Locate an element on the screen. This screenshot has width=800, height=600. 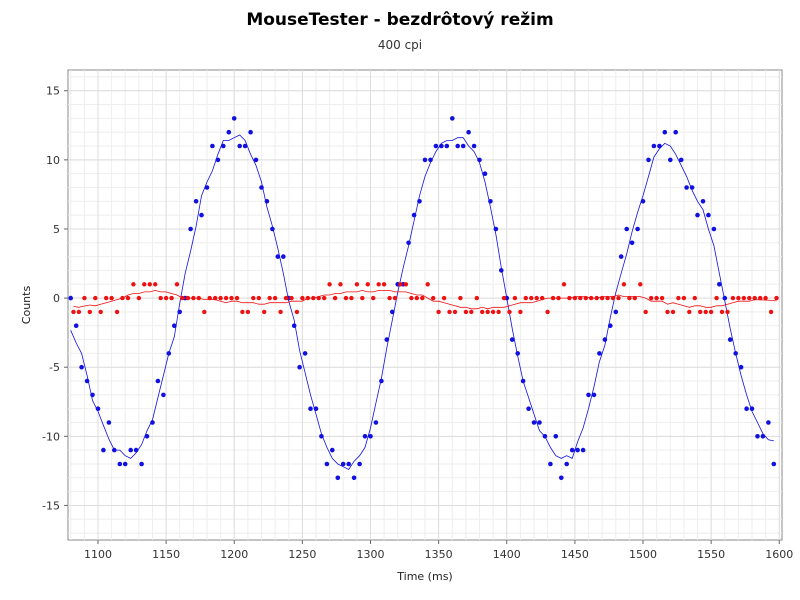
x-tick-label: 1600 is located at coordinates (779, 554).